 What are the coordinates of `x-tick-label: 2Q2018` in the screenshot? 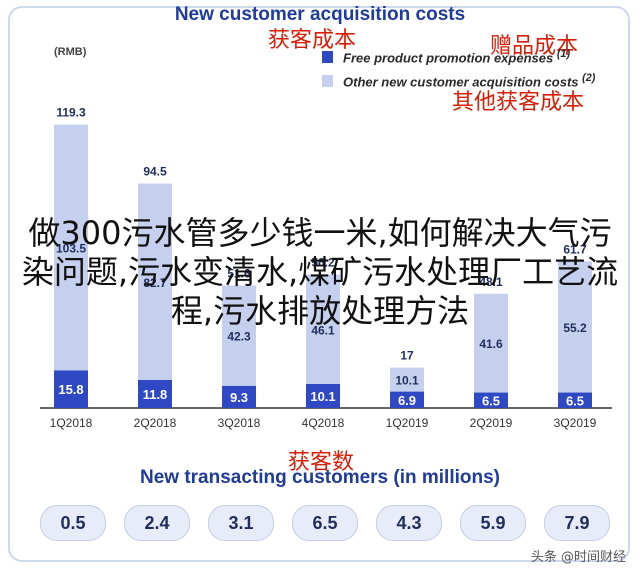 It's located at (155, 423).